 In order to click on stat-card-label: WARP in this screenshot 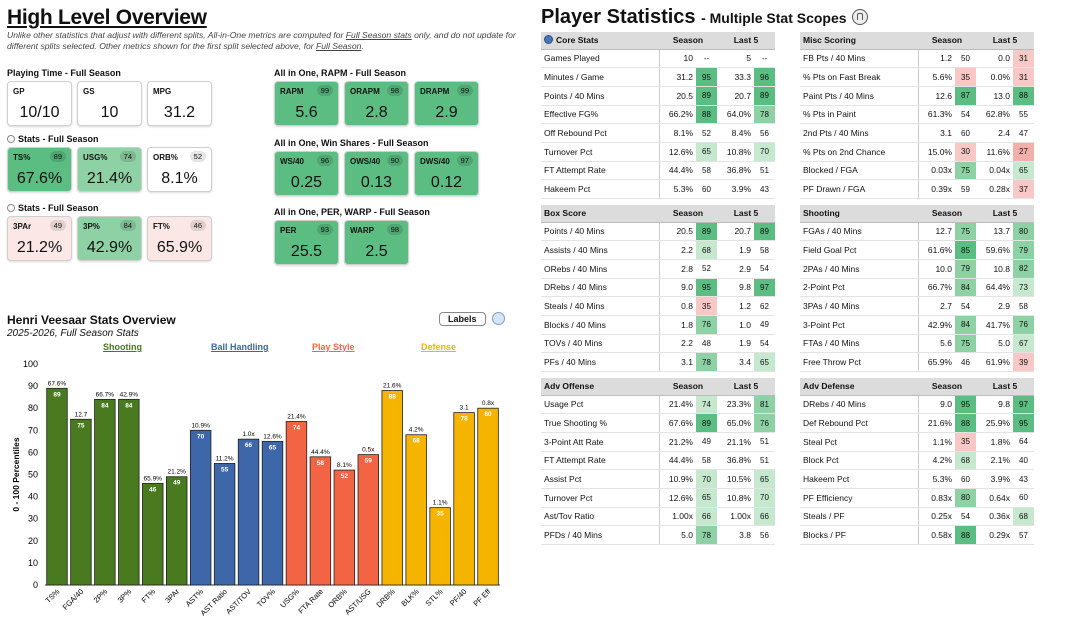, I will do `click(362, 230)`.